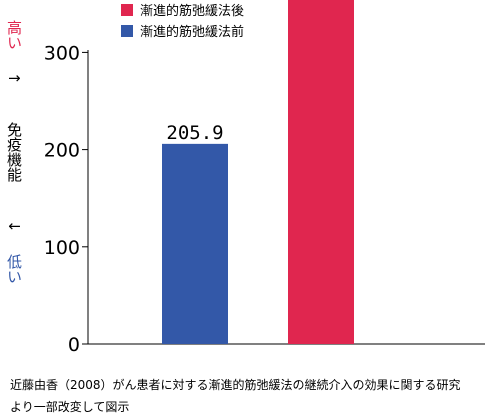 Image resolution: width=497 pixels, height=420 pixels. I want to click on y-tick-label: 300, so click(62, 53).